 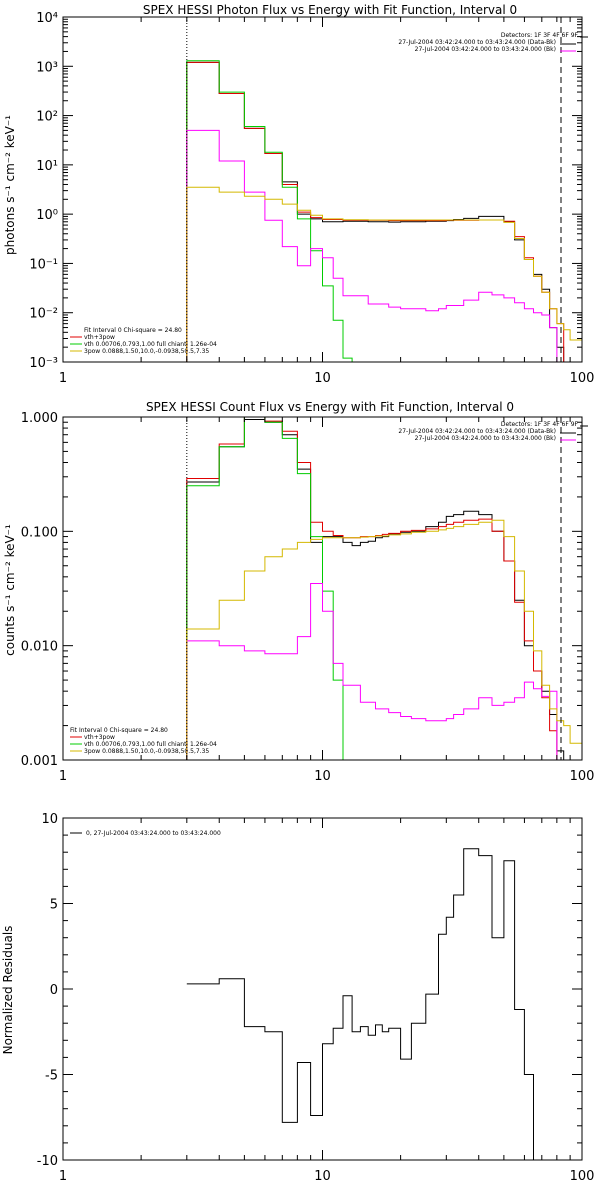 I want to click on y-tick-label: 5, so click(x=54, y=905).